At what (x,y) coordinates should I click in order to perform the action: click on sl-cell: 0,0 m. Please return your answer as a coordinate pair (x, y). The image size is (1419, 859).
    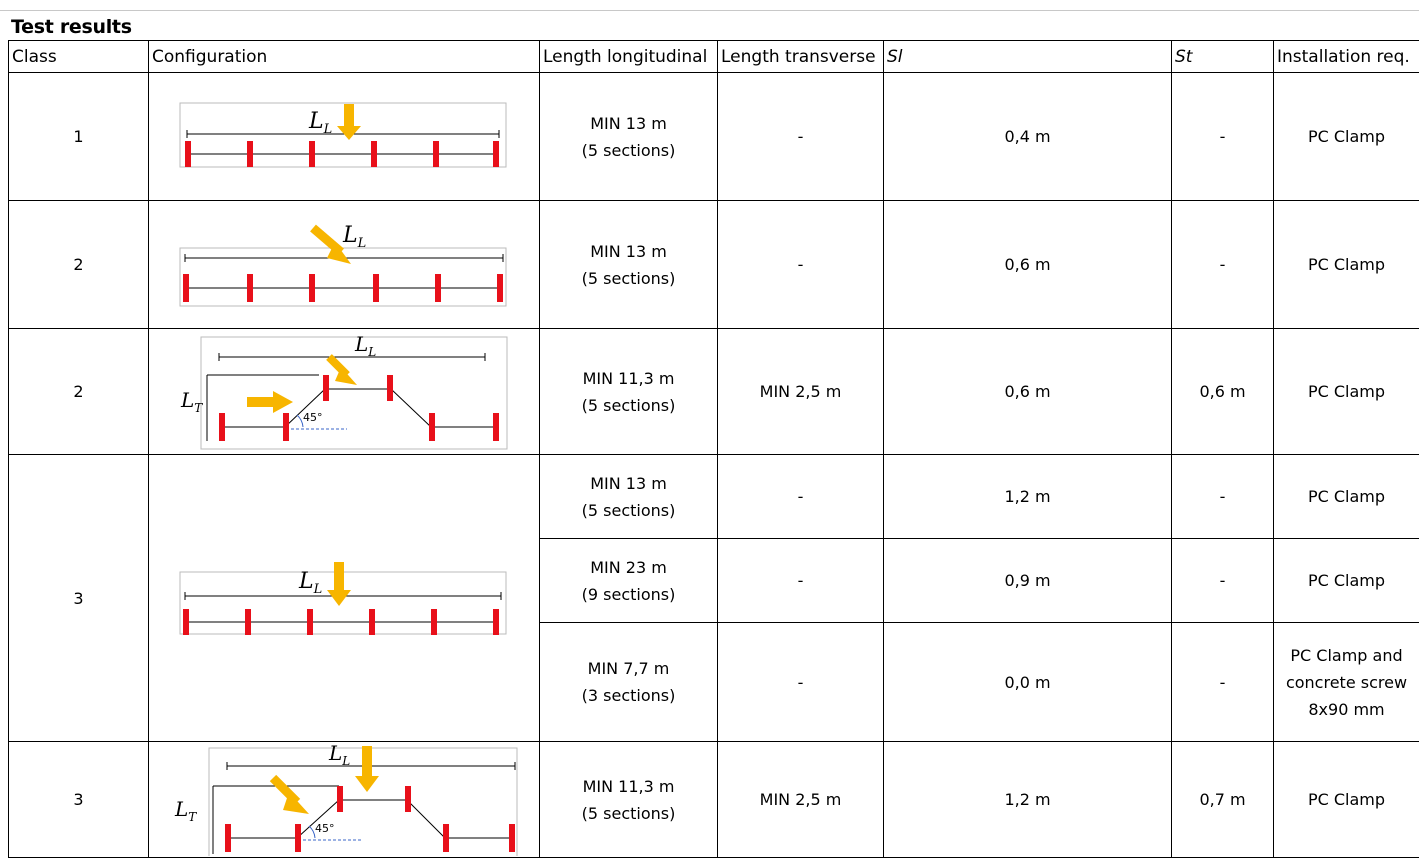
    Looking at the image, I should click on (1027, 682).